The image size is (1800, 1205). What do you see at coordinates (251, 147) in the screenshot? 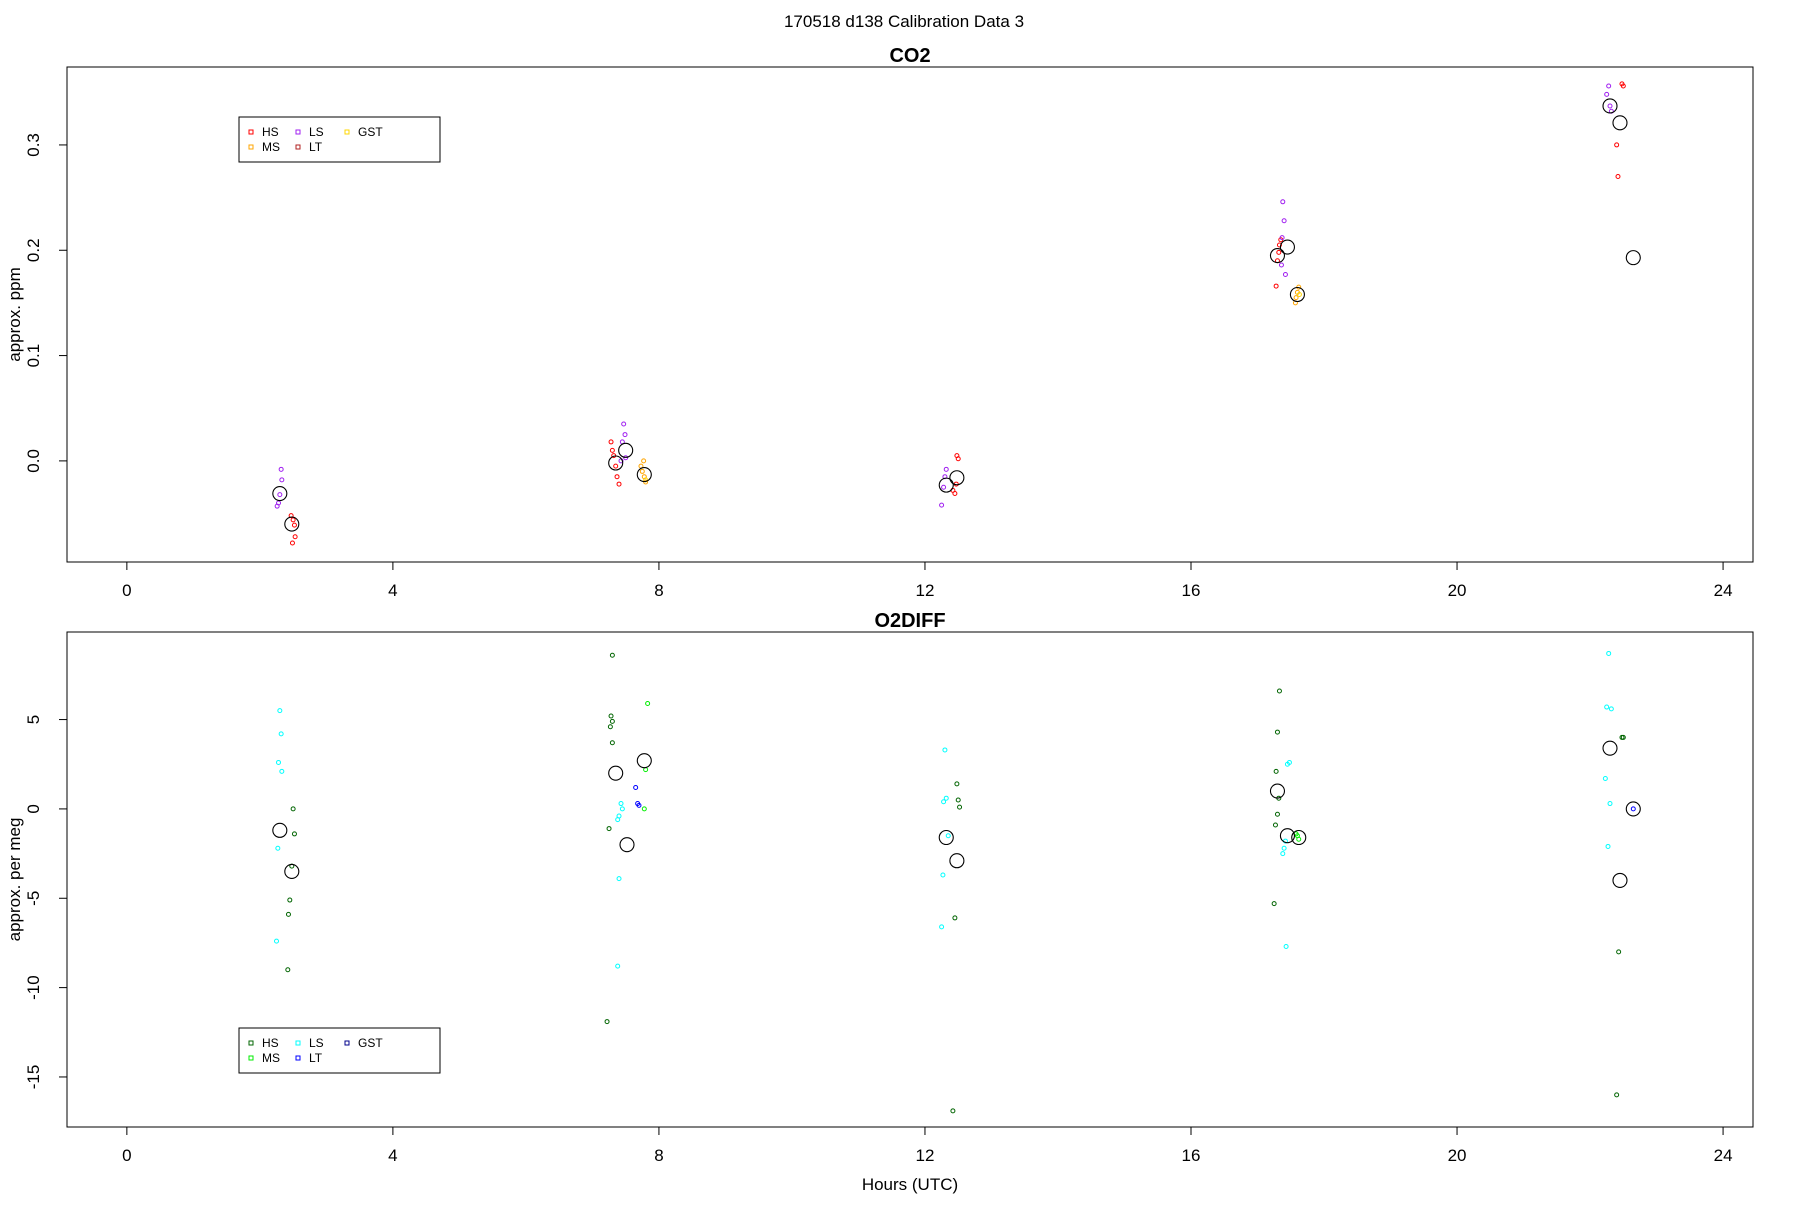
I see `co2-legend-marker-ms` at bounding box center [251, 147].